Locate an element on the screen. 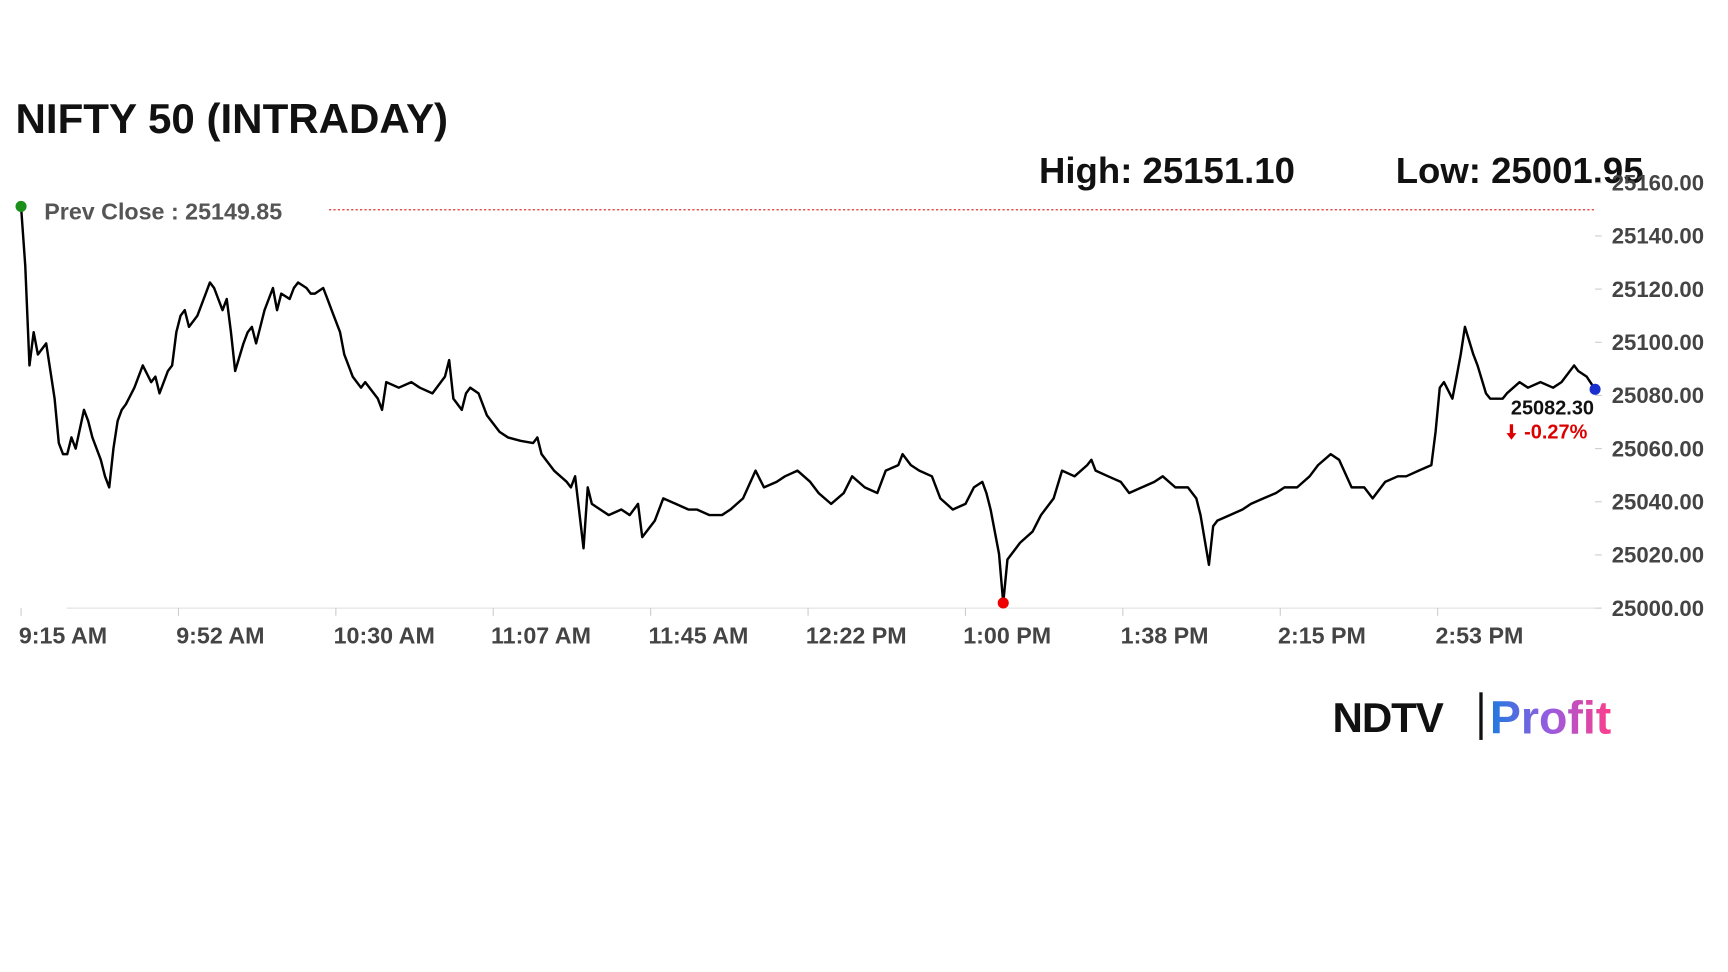  y-tick-label: 25040.00 is located at coordinates (1658, 502).